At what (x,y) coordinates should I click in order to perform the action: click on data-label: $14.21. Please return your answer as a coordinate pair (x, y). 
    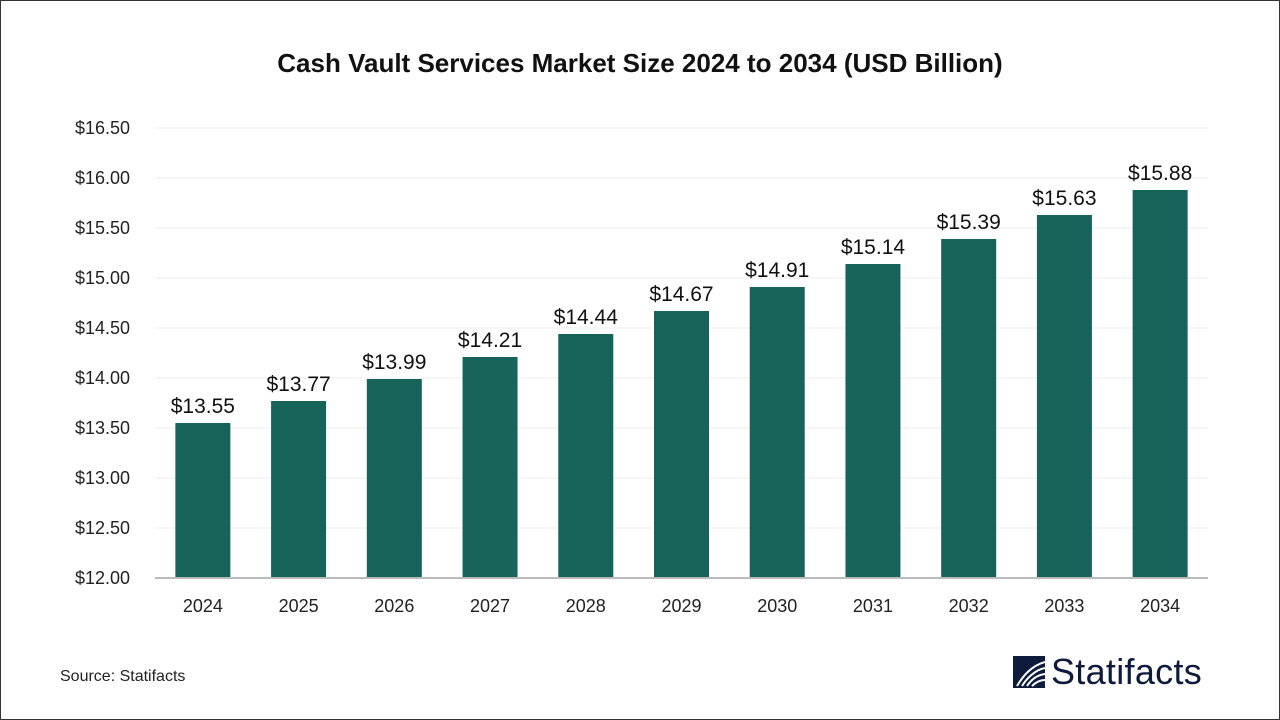
    Looking at the image, I should click on (490, 340).